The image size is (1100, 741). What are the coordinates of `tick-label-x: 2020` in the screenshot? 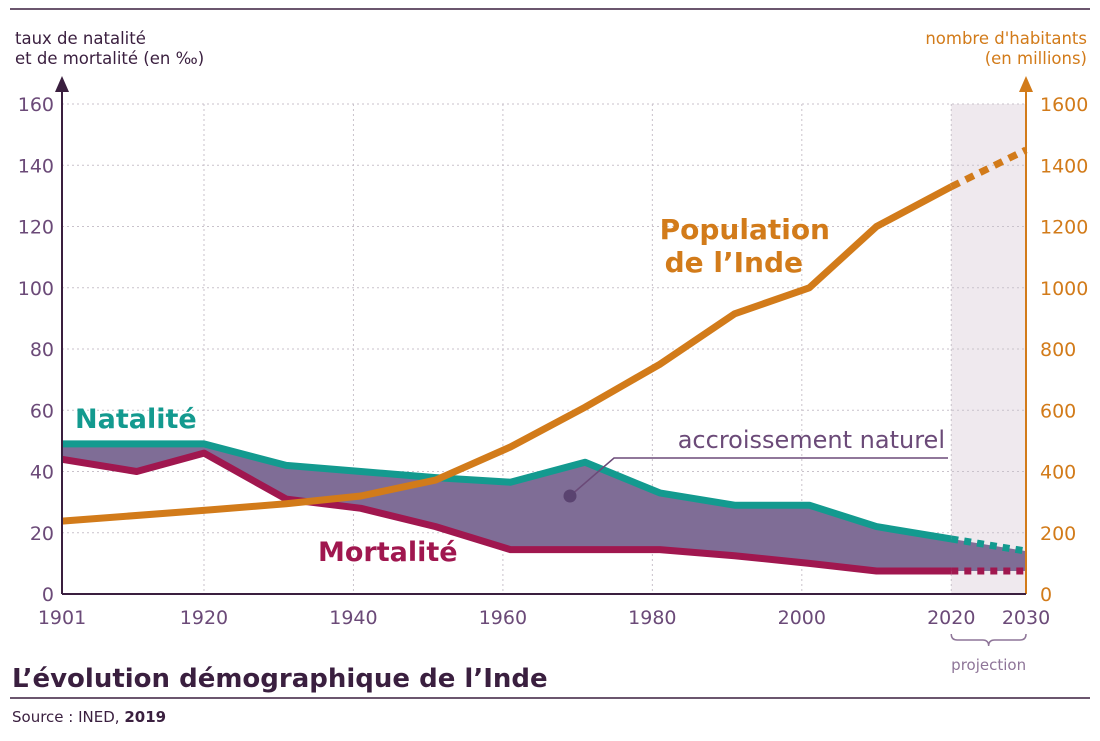 It's located at (951, 618).